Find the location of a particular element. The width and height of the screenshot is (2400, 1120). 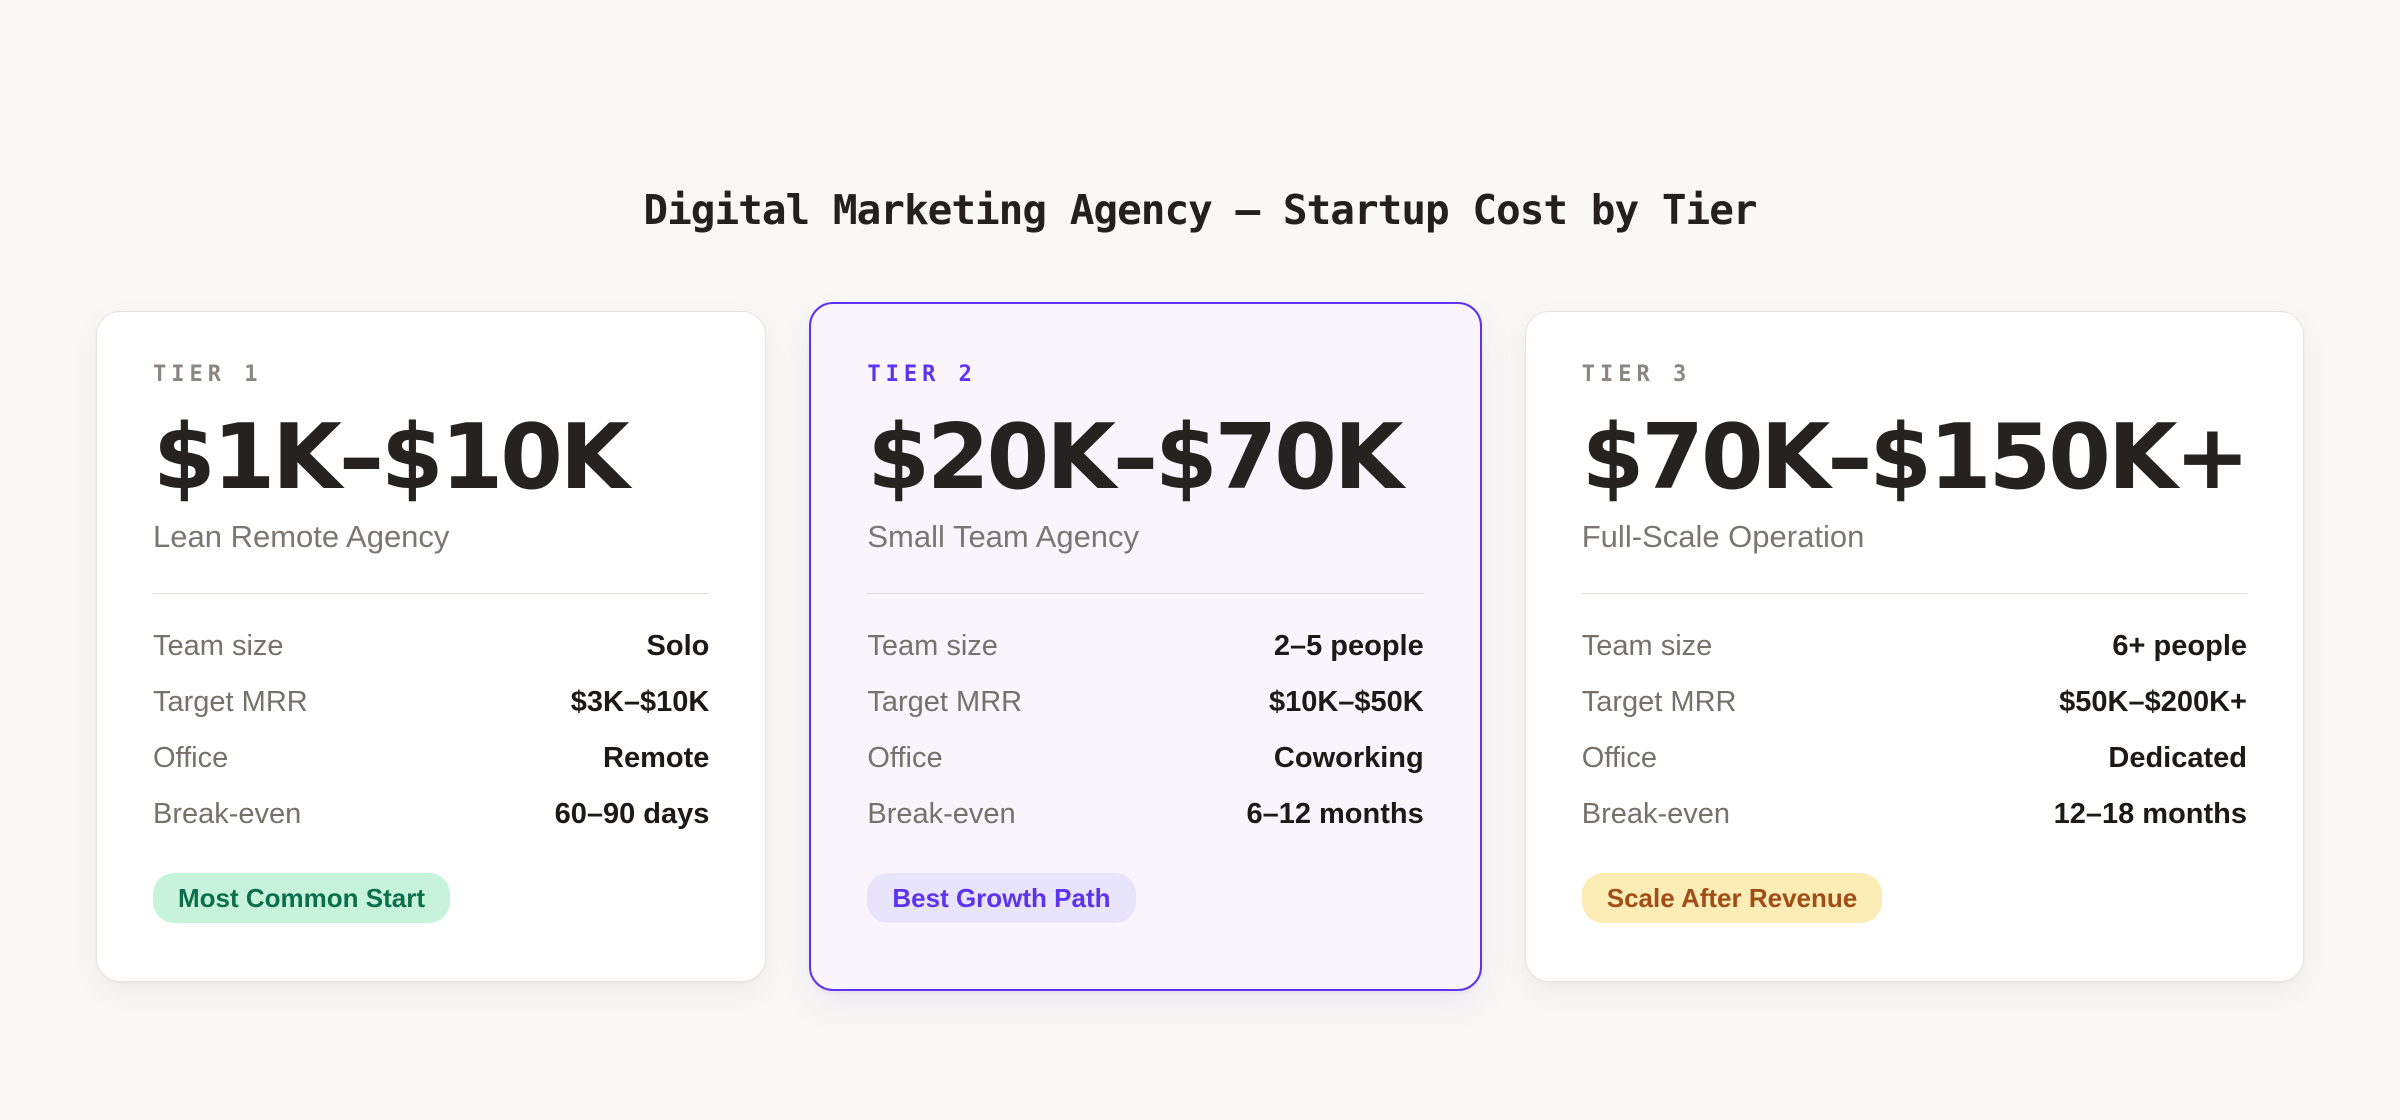

spec-value: $10K–$50K is located at coordinates (1346, 702).